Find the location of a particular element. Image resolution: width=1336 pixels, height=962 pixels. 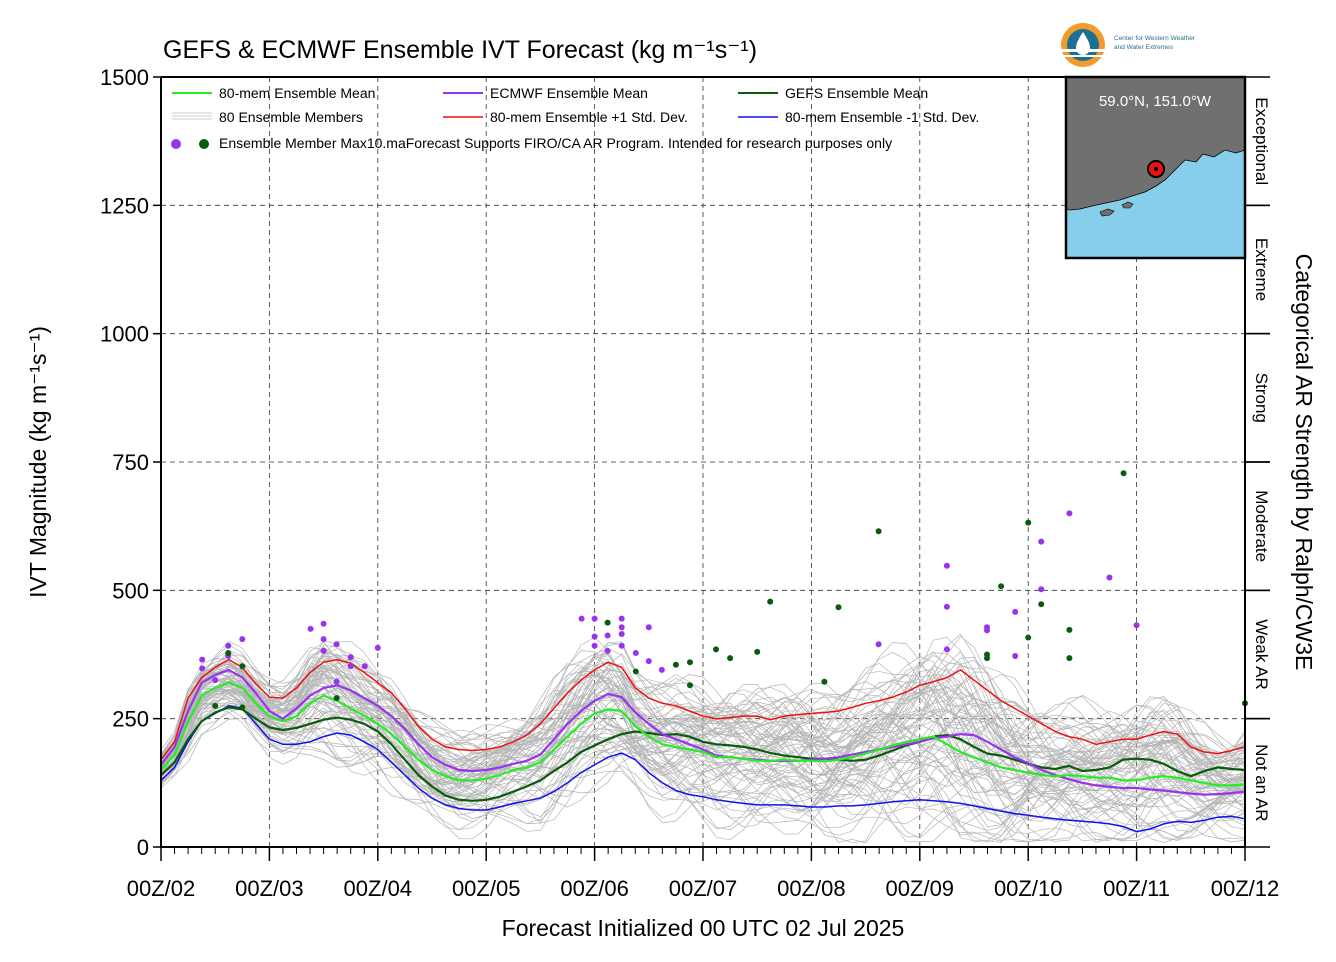

y-tick-label: 750 is located at coordinates (130, 462).